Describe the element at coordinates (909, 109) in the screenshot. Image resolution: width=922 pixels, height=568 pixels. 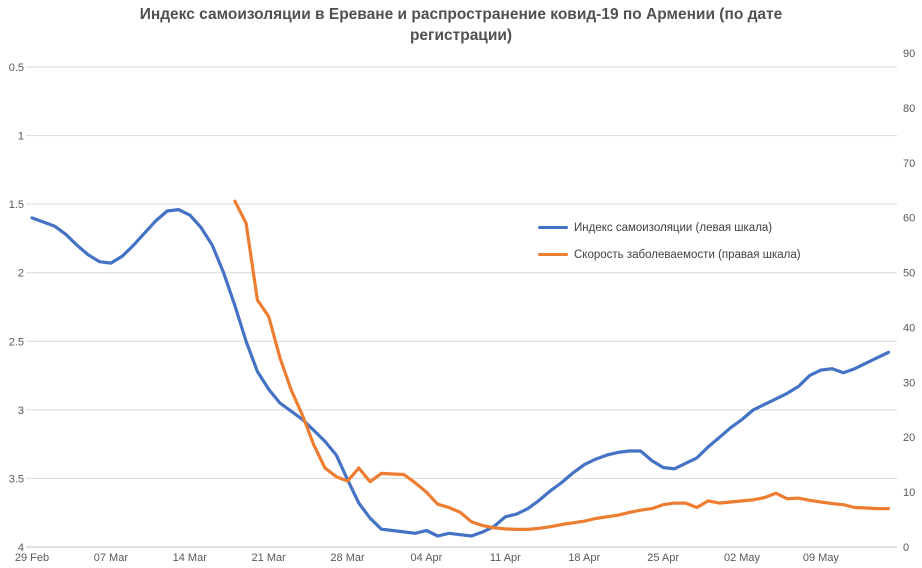
I see `right-axis-tick-80: 80` at that location.